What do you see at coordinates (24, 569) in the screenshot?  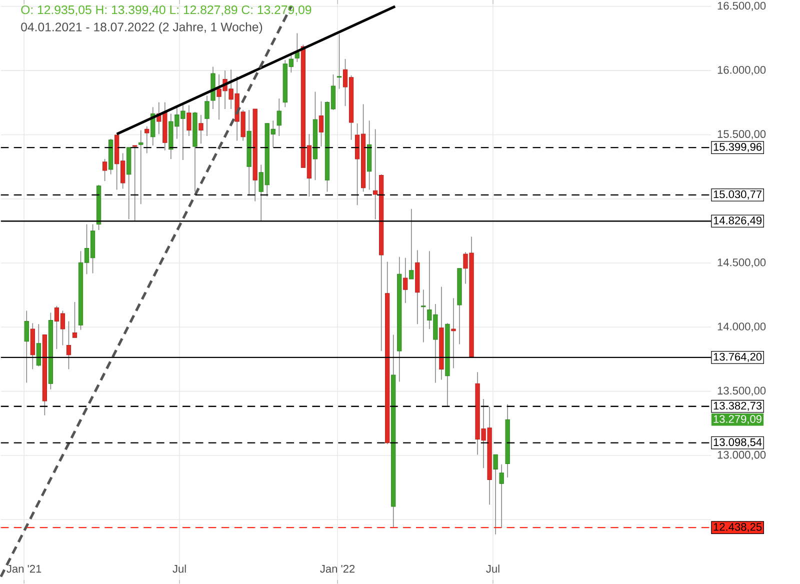 I see `x-tick-label: Jan '21` at bounding box center [24, 569].